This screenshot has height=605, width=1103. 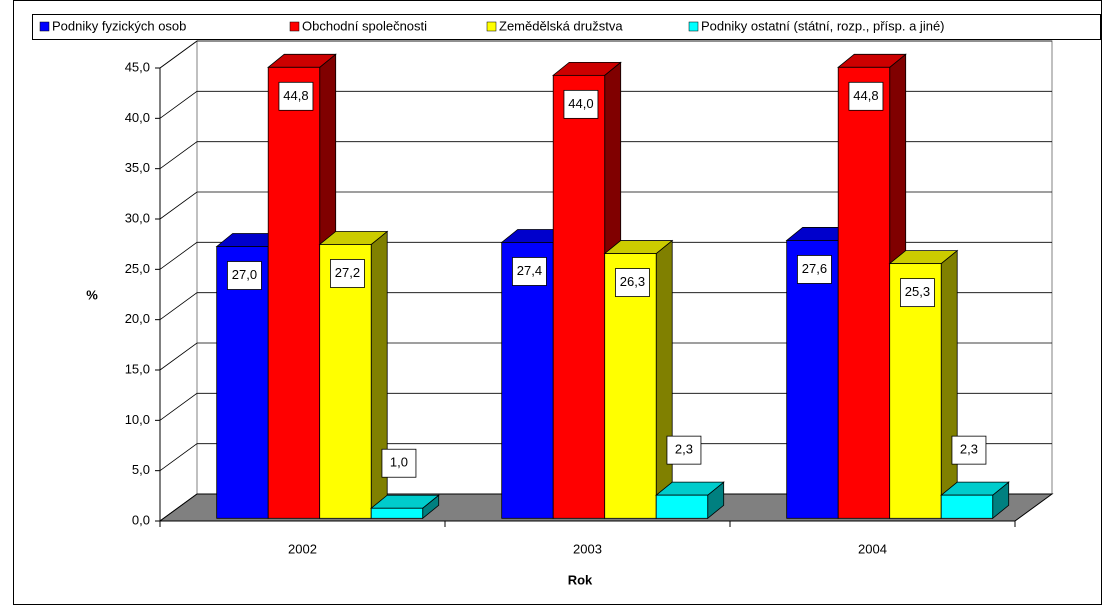 What do you see at coordinates (137, 318) in the screenshot?
I see `y-tick-label: 20,0` at bounding box center [137, 318].